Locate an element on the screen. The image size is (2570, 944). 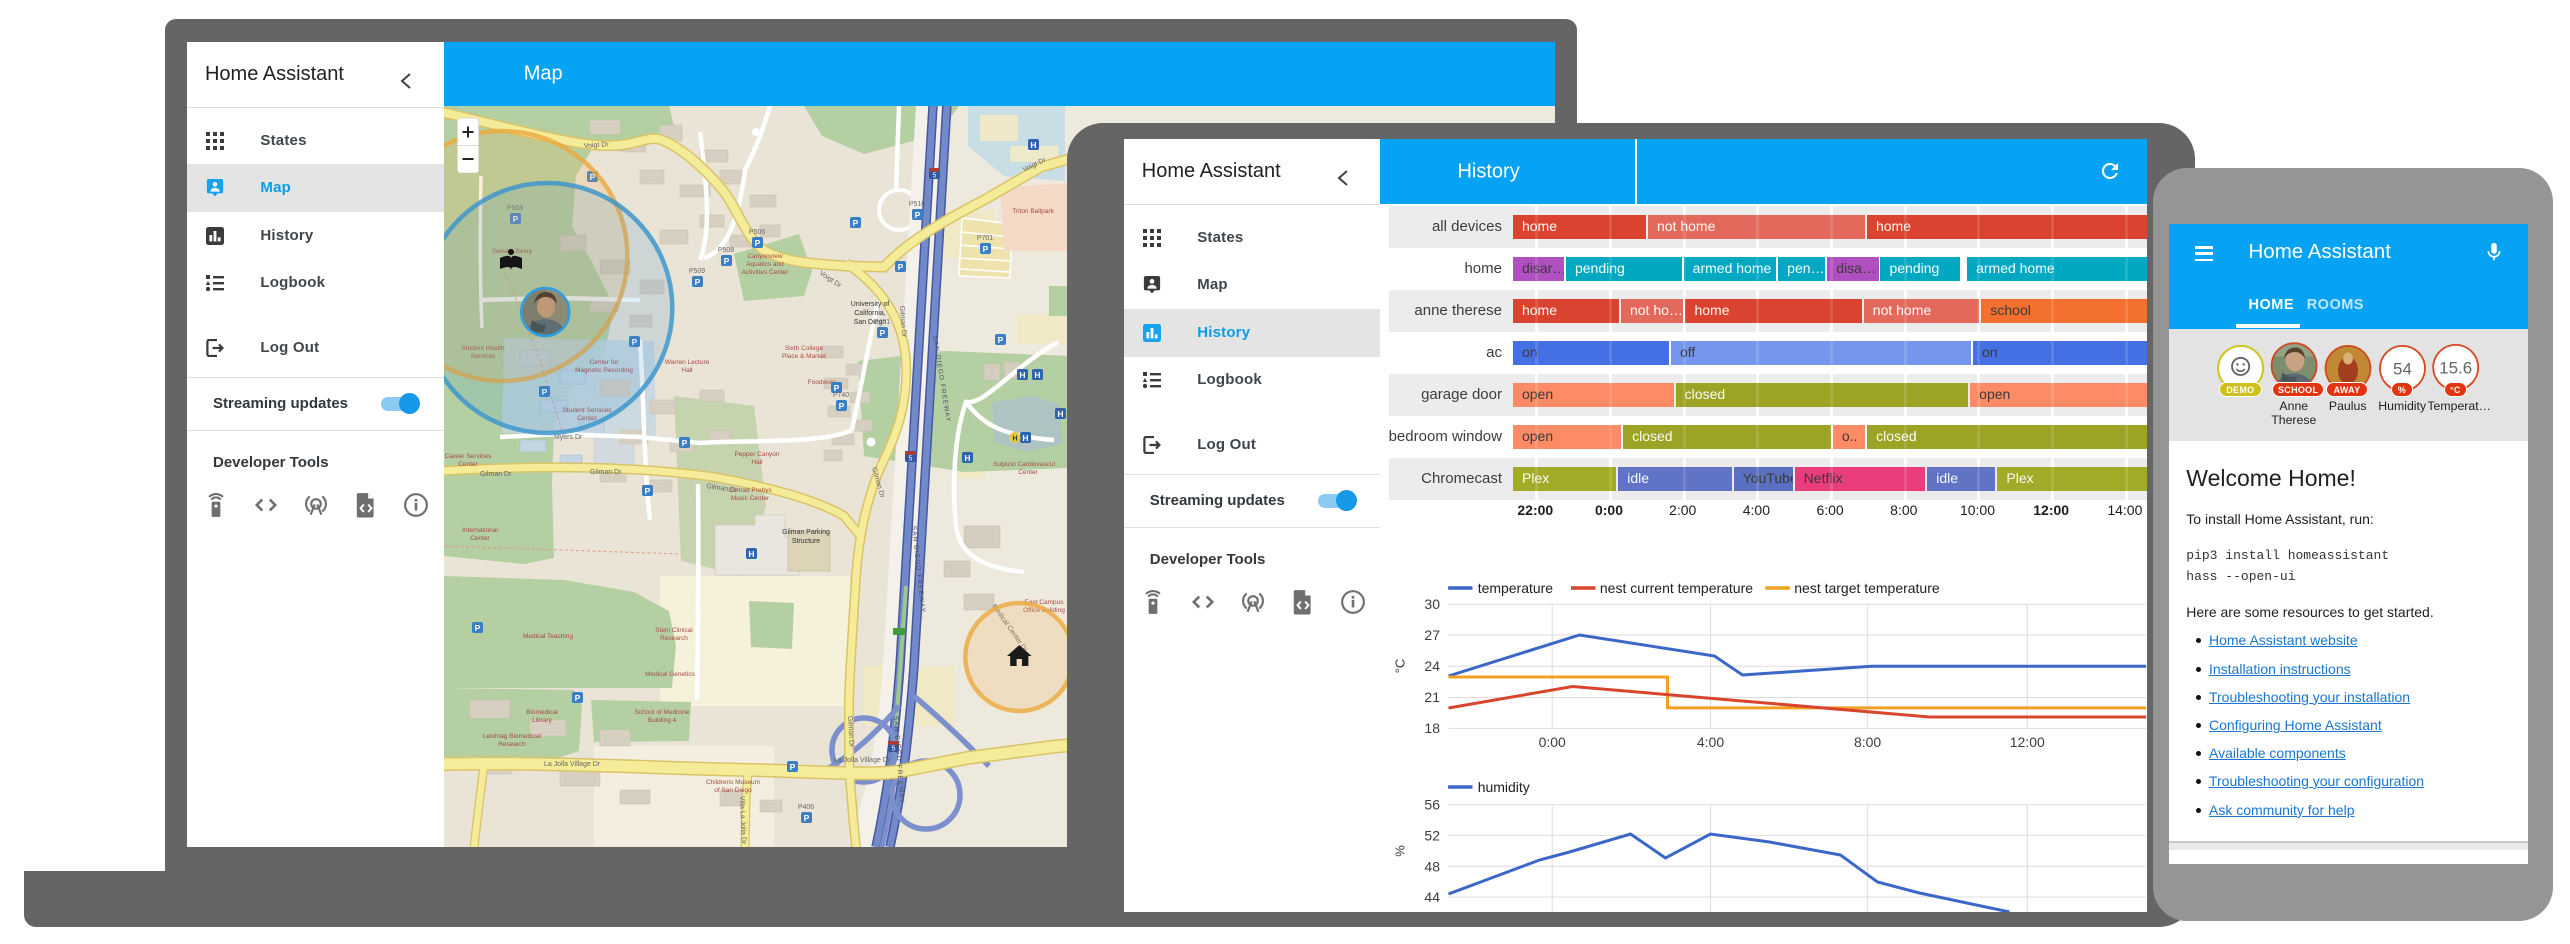
svg-text: Myers Dr is located at coordinates (568, 437).